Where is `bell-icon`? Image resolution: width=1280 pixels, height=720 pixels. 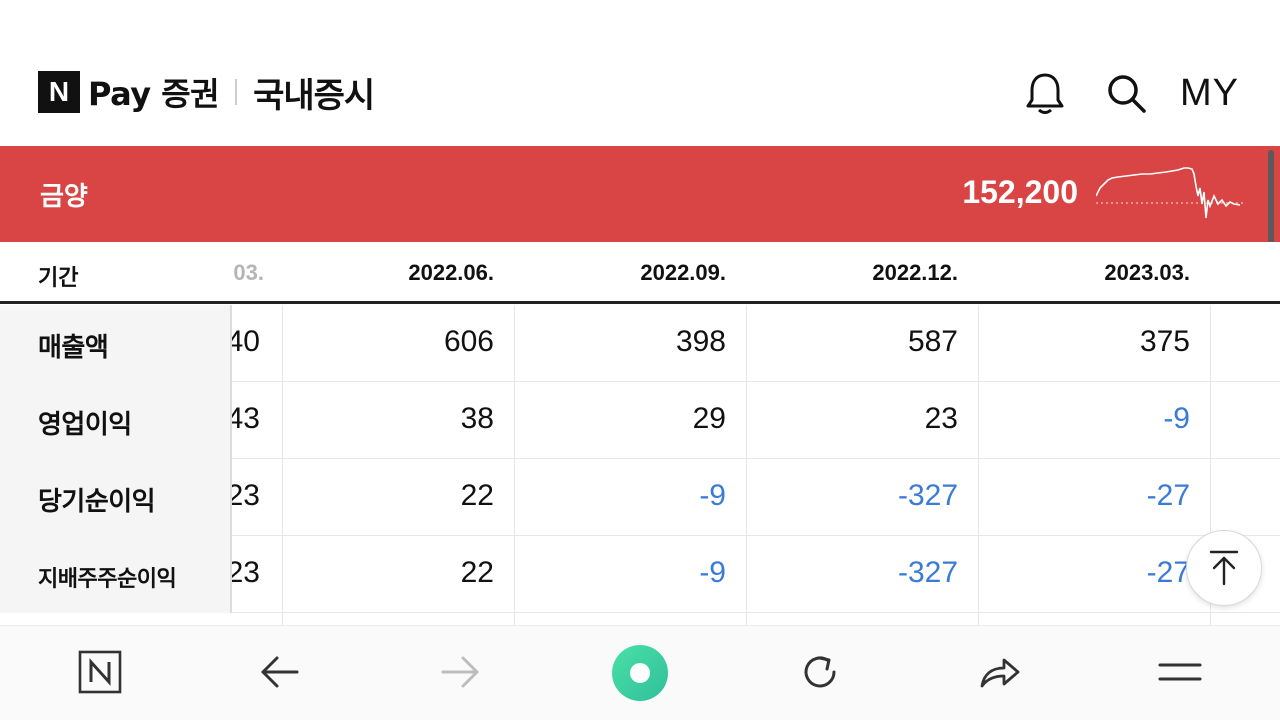 bell-icon is located at coordinates (1045, 93).